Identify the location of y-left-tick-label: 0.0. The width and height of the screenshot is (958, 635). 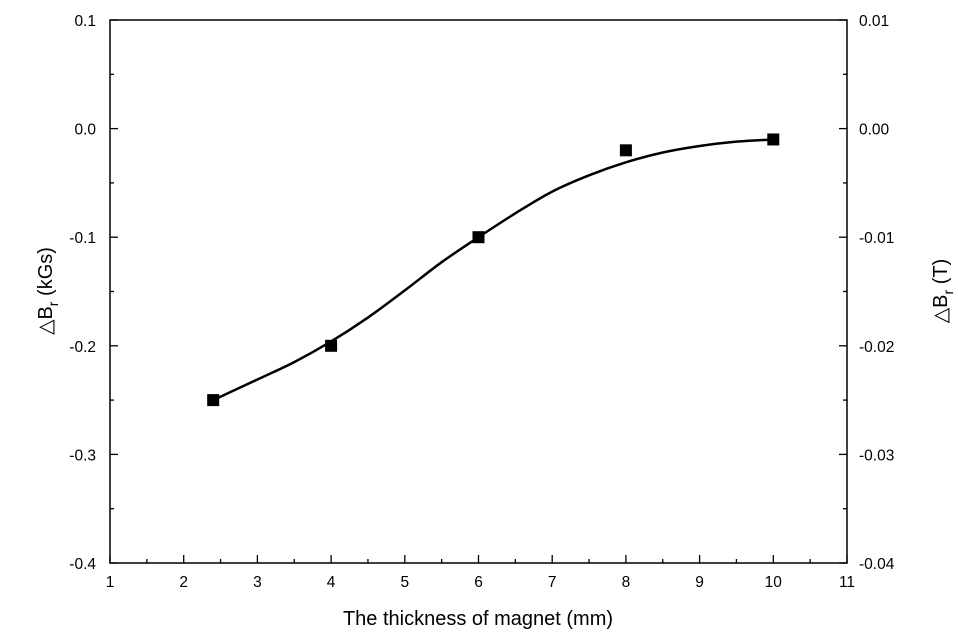
(85, 130).